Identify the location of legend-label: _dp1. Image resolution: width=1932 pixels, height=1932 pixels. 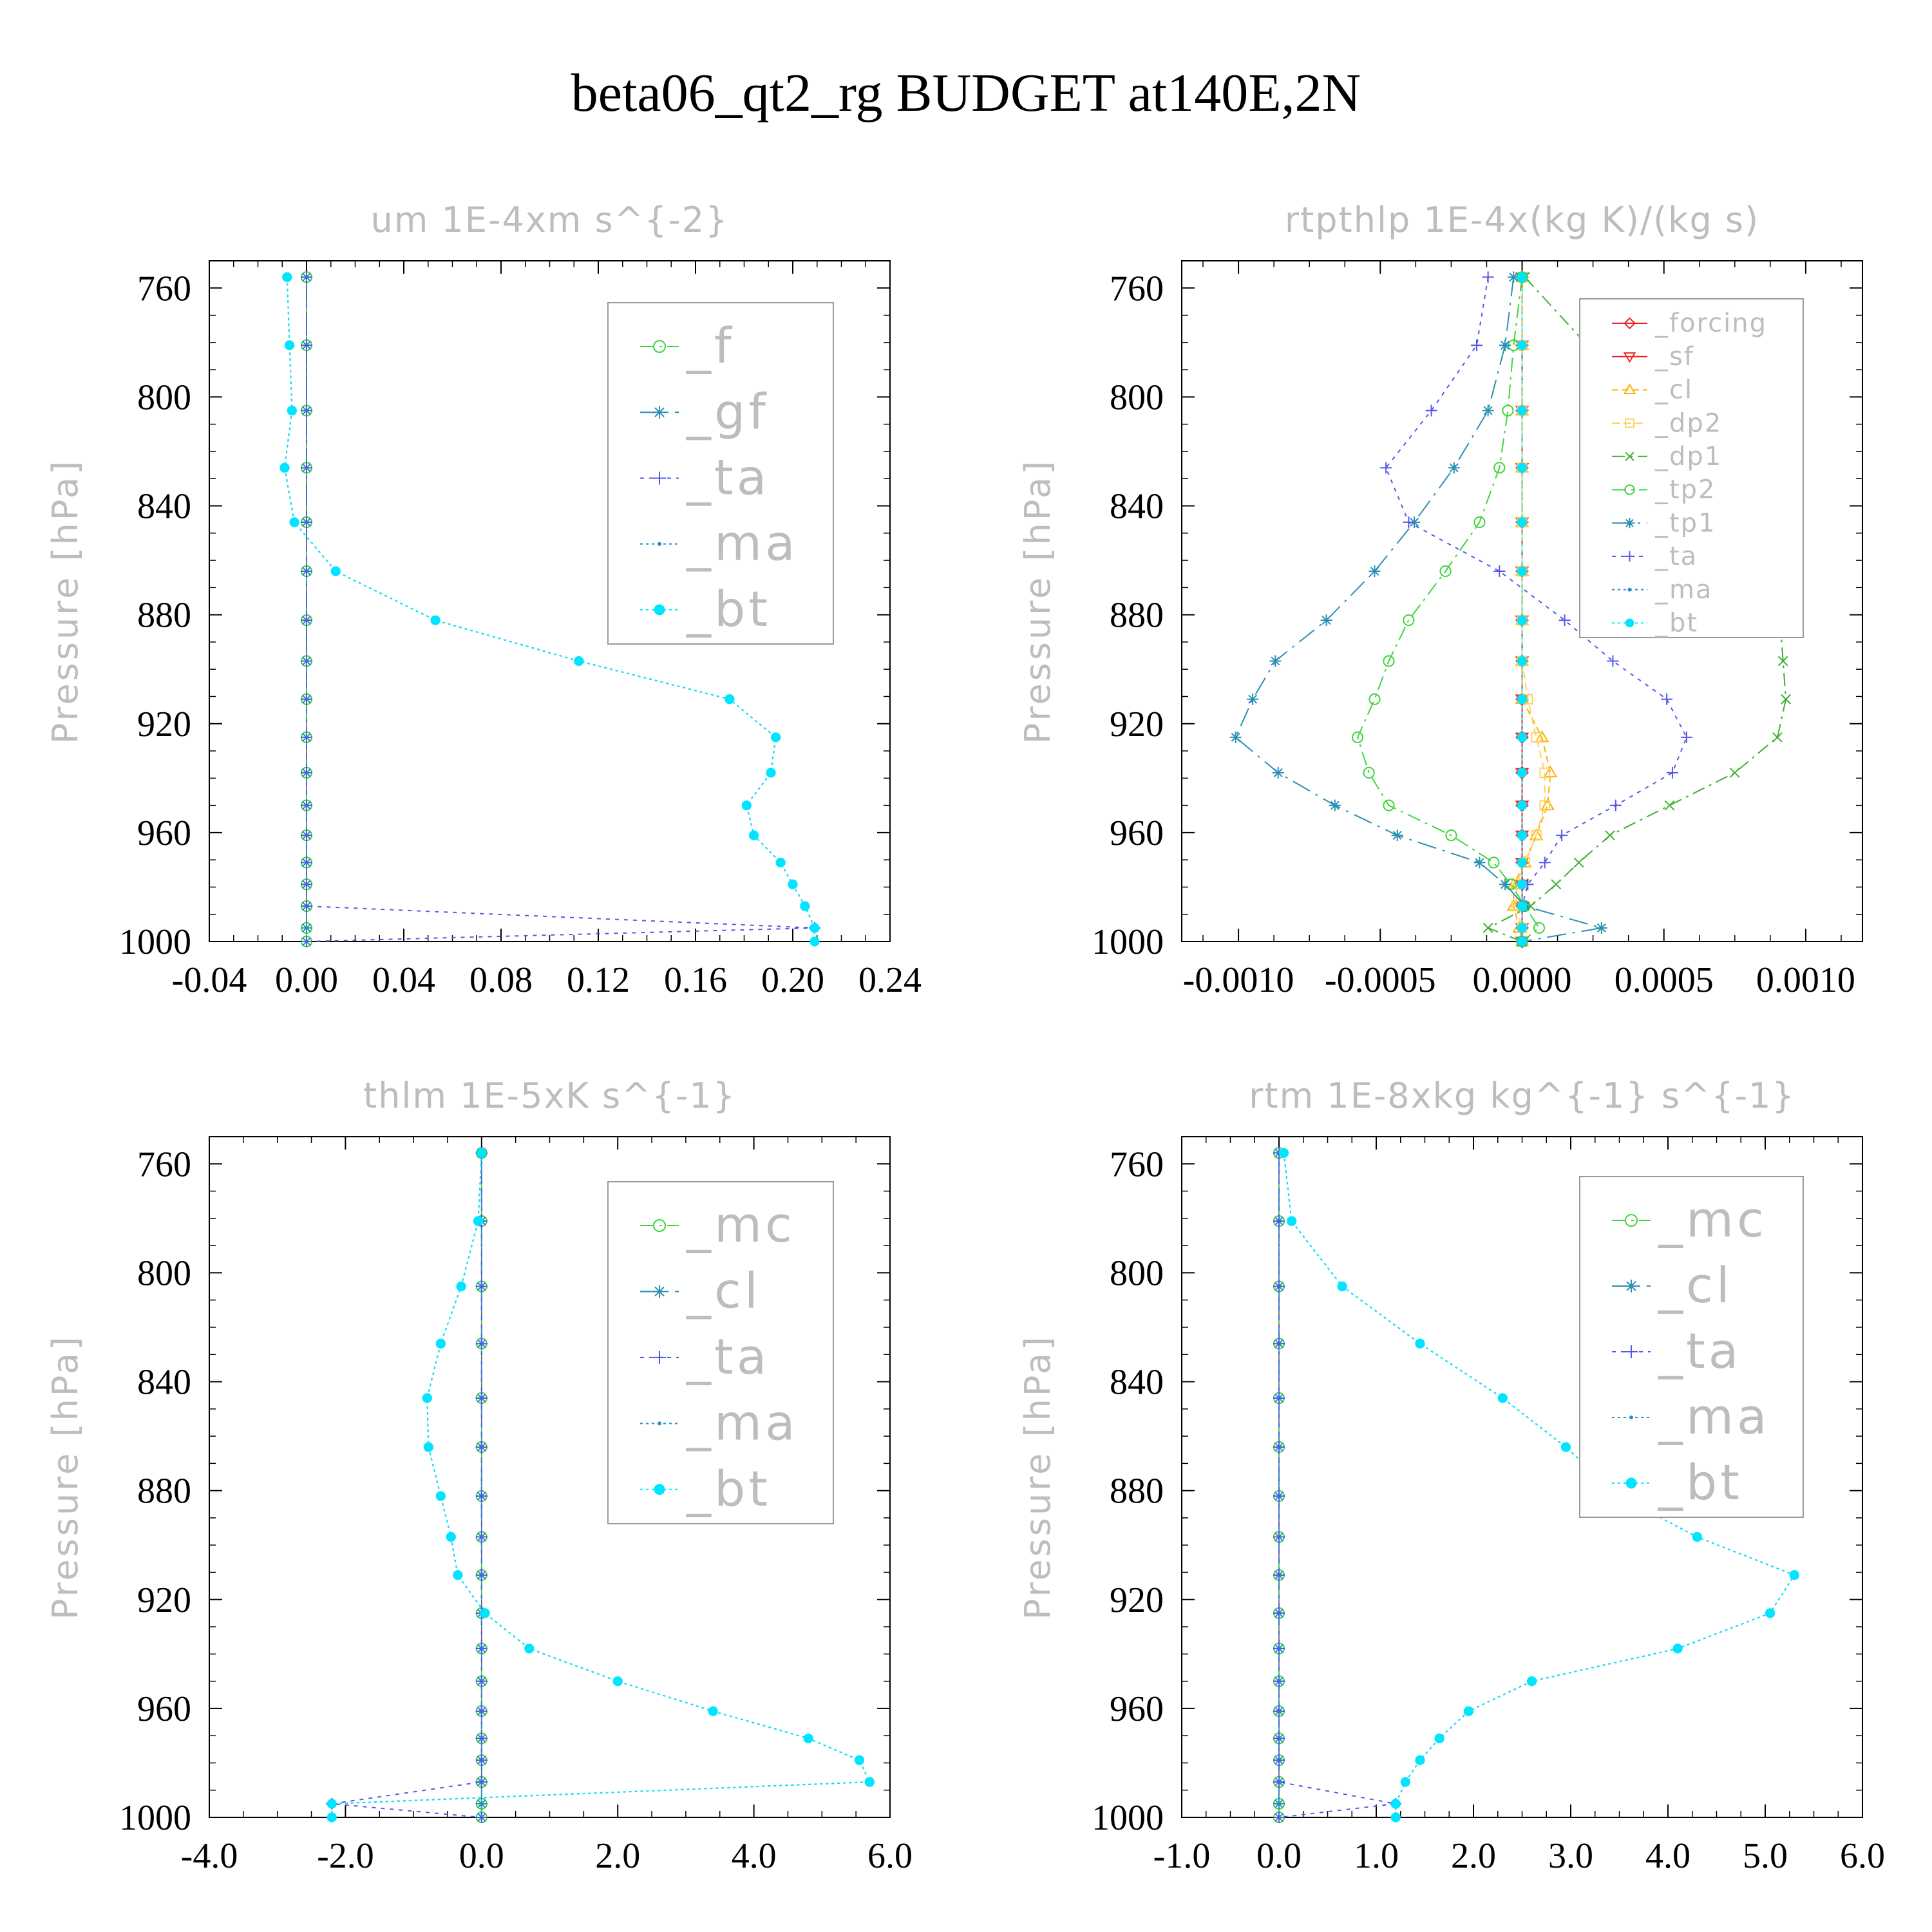
(1688, 457).